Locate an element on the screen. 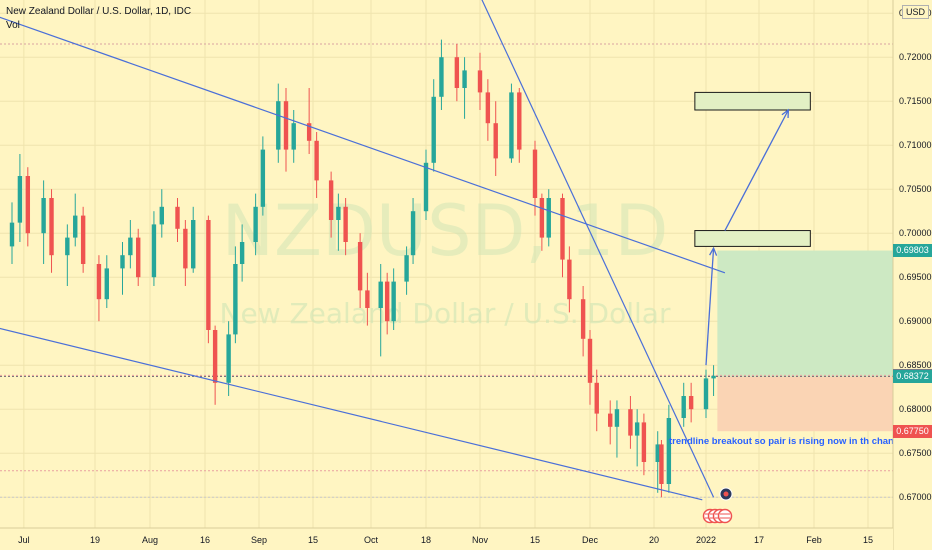 The image size is (932, 550). price-tick-label: 0.70000 is located at coordinates (915, 233).